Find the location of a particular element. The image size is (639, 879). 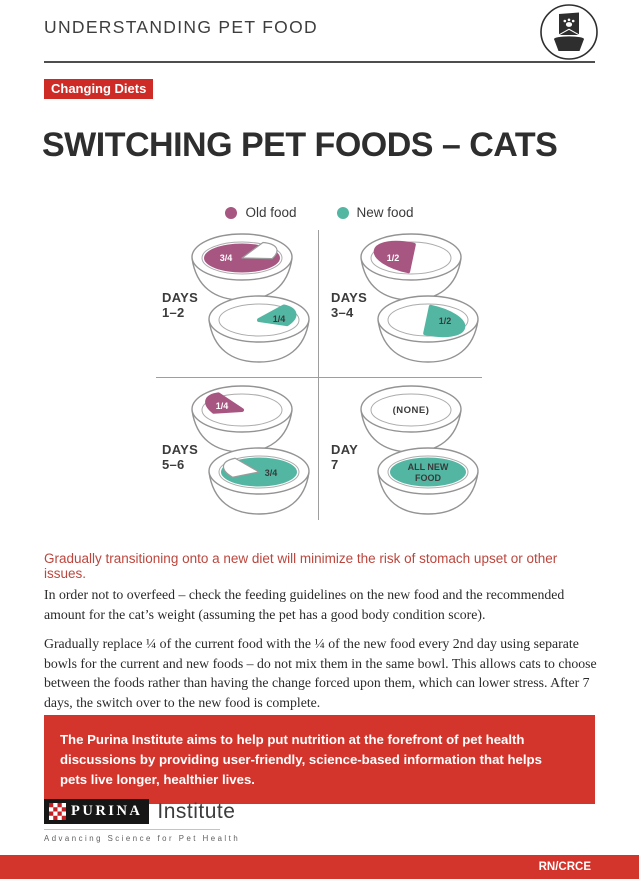

brand-tagline: Advancing Science for Pet Health is located at coordinates (141, 836).